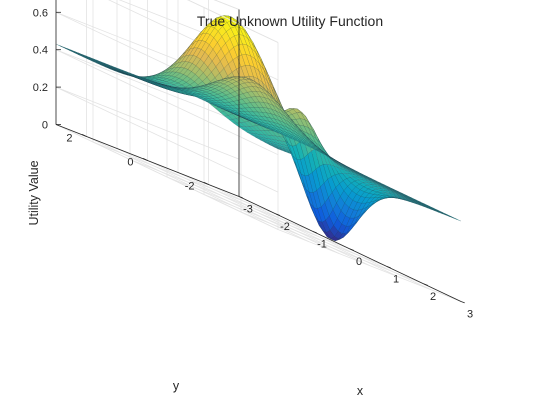  I want to click on box-top-edge, so click(233, 21).